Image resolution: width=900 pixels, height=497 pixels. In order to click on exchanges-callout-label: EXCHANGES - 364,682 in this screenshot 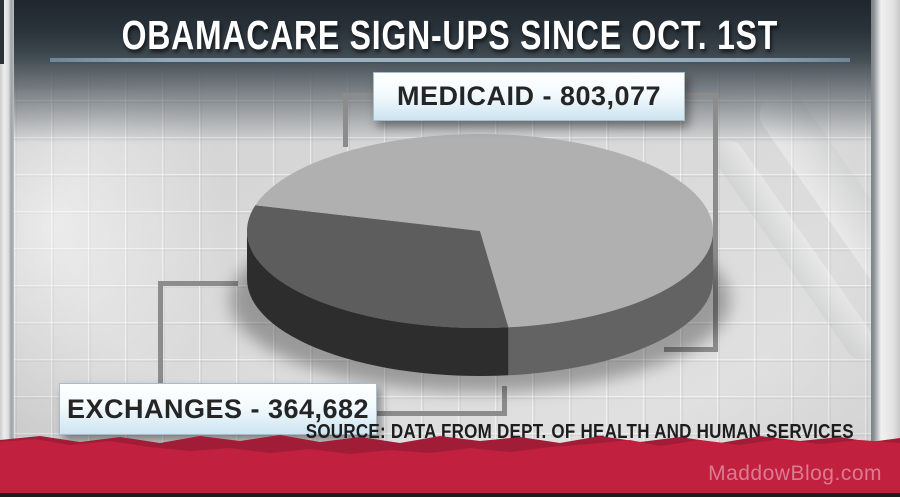, I will do `click(218, 408)`.